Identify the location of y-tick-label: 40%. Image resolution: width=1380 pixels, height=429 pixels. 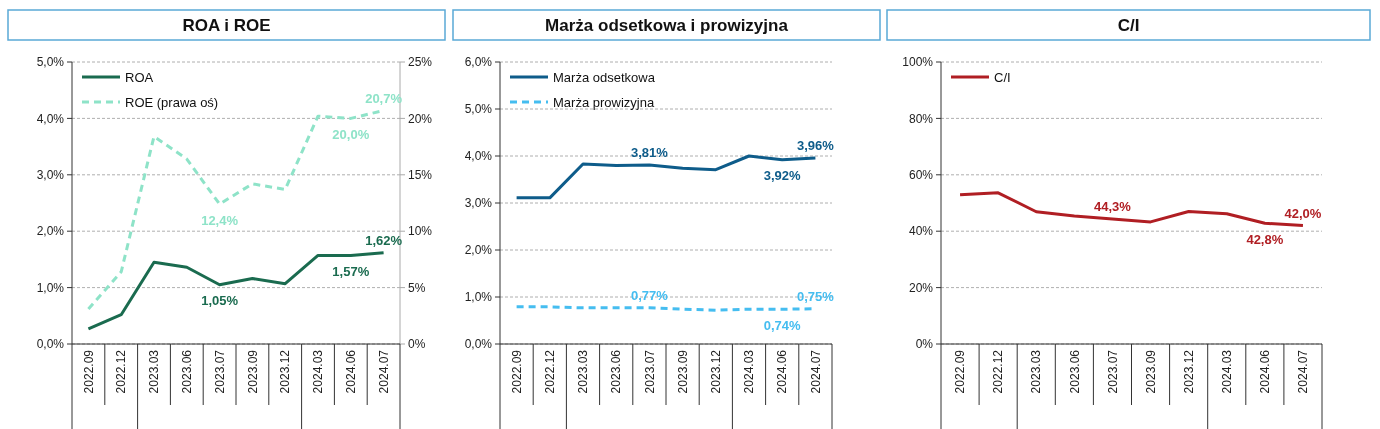
(921, 231).